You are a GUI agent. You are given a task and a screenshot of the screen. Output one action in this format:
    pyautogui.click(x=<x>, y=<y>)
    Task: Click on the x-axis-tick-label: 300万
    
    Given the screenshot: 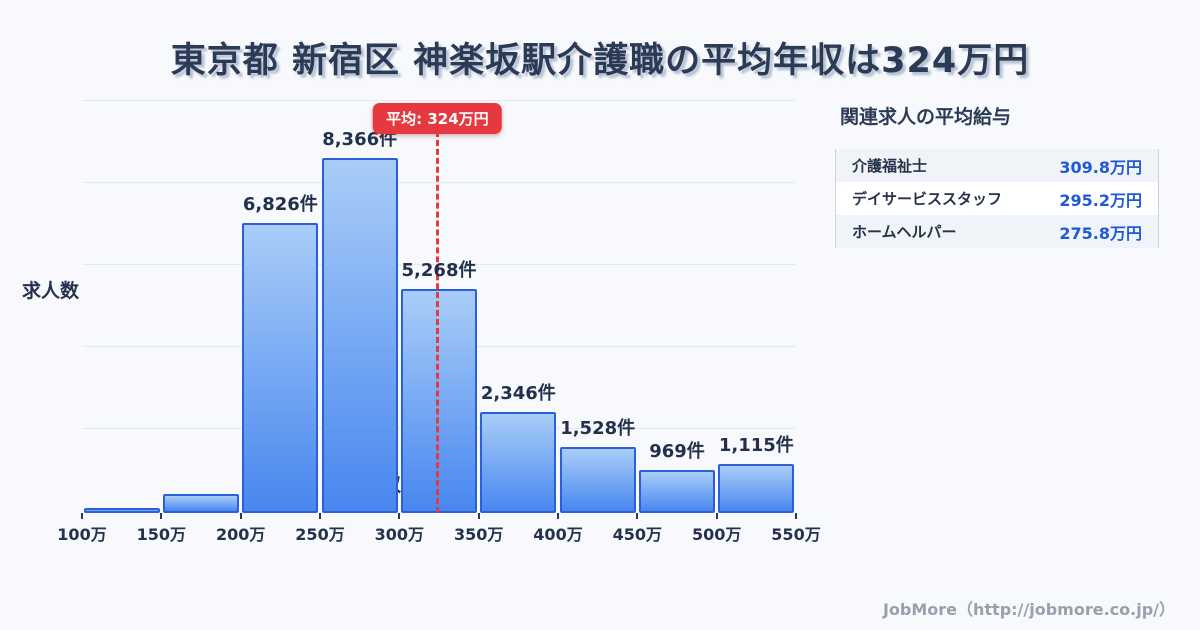 What is the action you would take?
    pyautogui.click(x=399, y=534)
    